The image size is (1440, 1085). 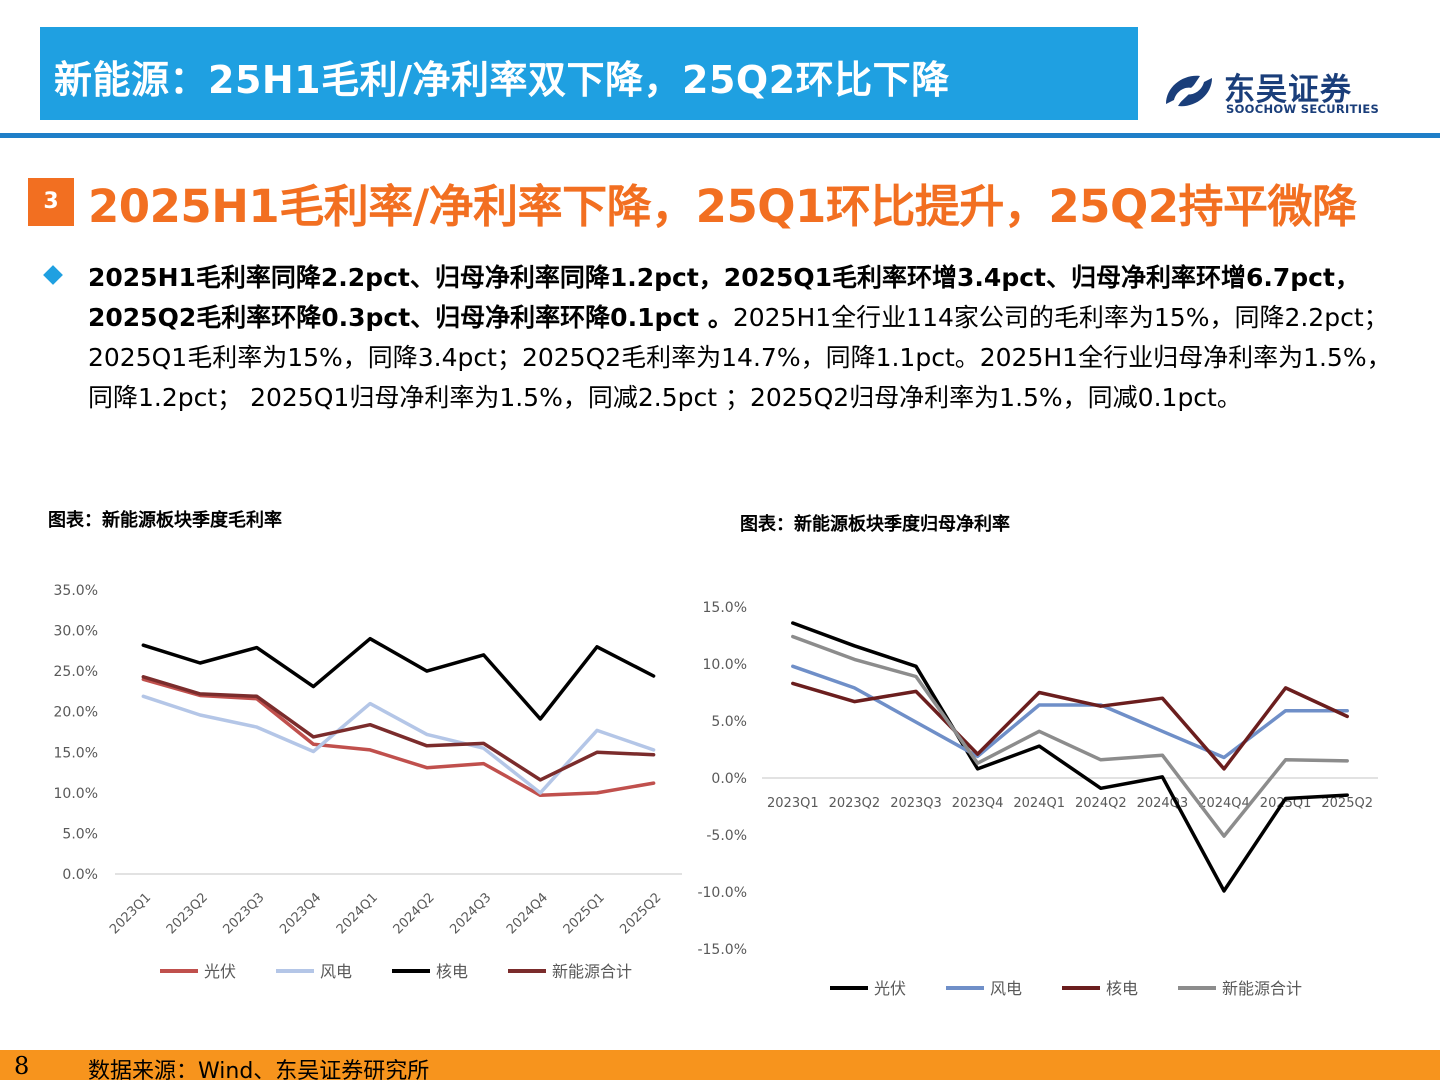 What do you see at coordinates (720, 135) in the screenshot?
I see `header-divider` at bounding box center [720, 135].